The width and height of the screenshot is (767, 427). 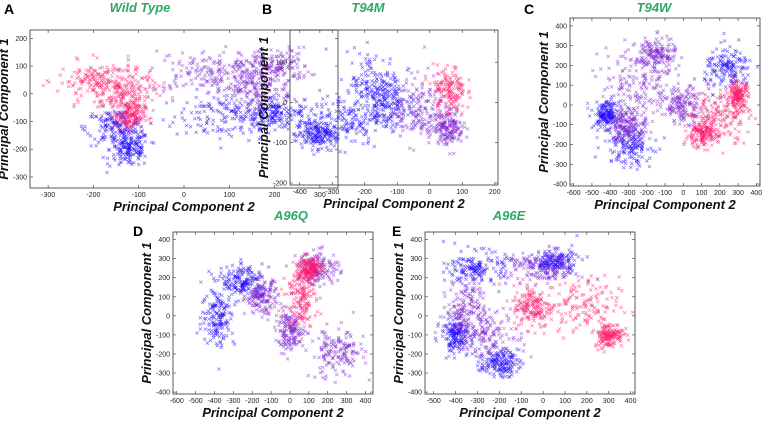 I want to click on x-axis-title: Principal Component 2, so click(x=394, y=203).